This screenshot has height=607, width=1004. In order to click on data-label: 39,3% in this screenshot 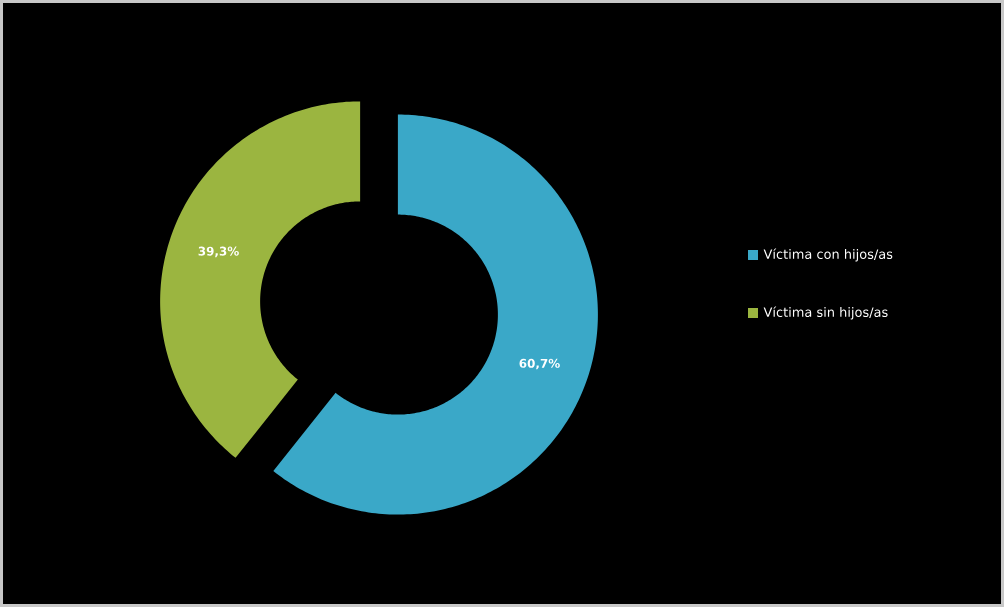, I will do `click(218, 252)`.